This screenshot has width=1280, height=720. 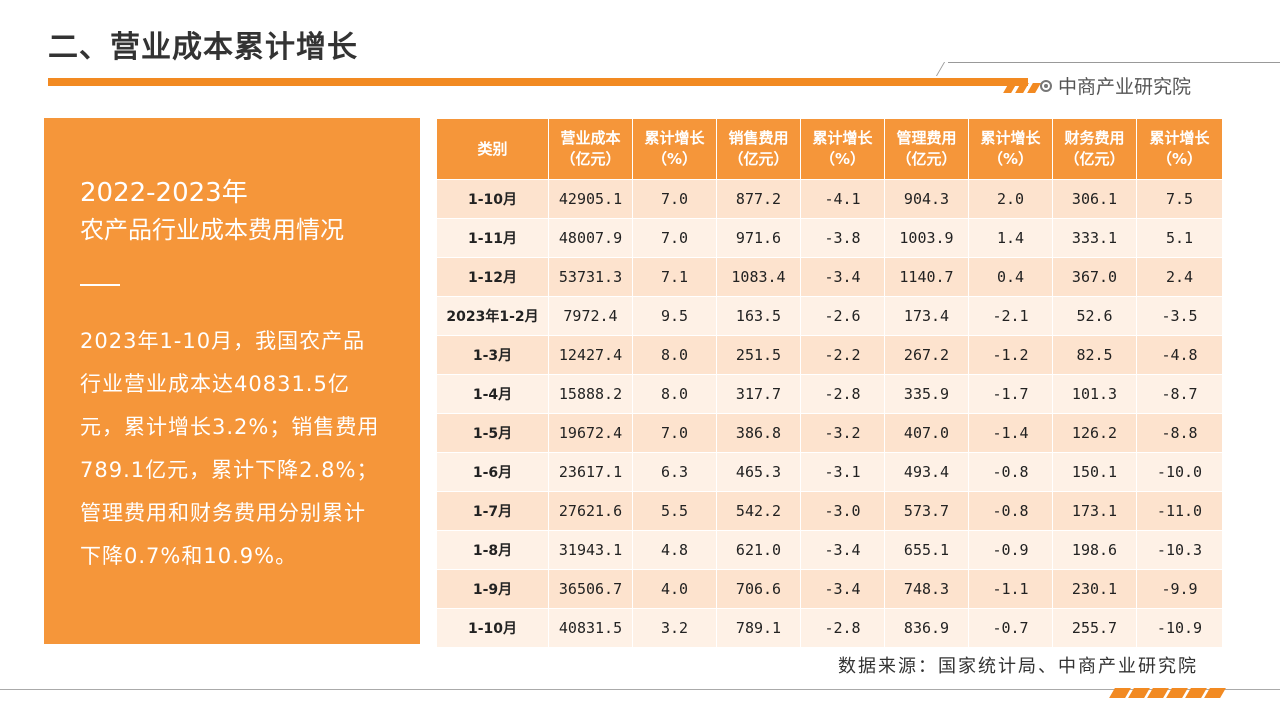 What do you see at coordinates (203, 47) in the screenshot?
I see `page-title: 二、营业成本累计增长` at bounding box center [203, 47].